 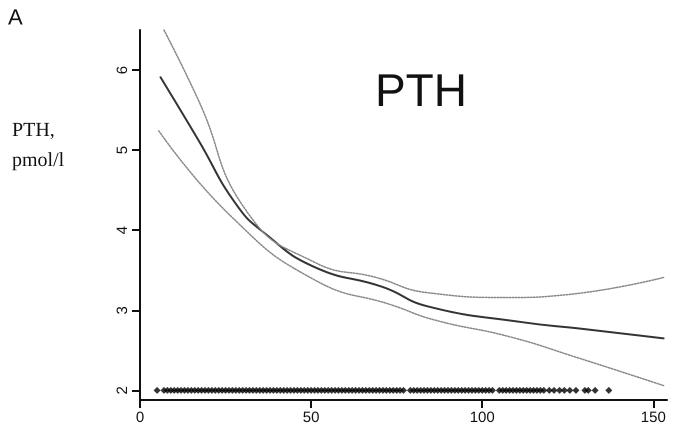 What do you see at coordinates (653, 417) in the screenshot?
I see `x-tick-label: 150` at bounding box center [653, 417].